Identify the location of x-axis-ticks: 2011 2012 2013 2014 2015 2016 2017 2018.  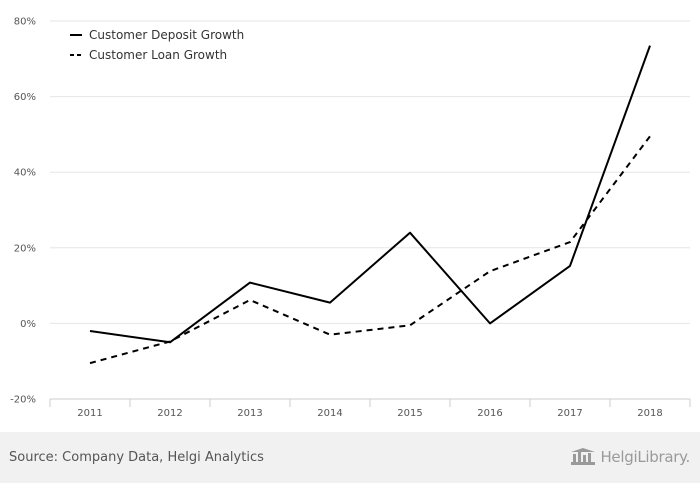
(369, 413).